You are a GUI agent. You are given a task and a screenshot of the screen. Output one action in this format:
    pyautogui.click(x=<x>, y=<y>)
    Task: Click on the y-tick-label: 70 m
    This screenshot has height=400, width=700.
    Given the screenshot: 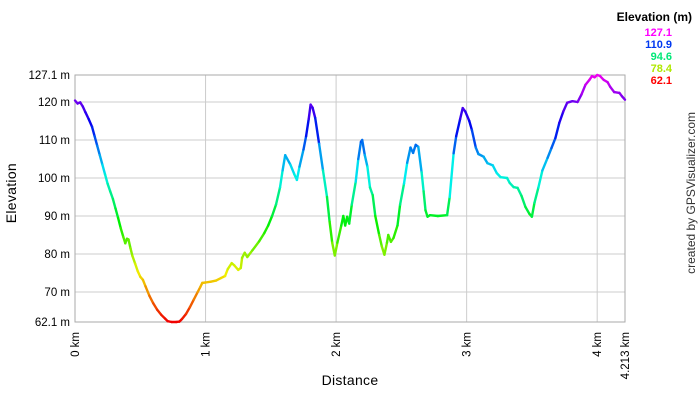 What is the action you would take?
    pyautogui.click(x=57, y=293)
    